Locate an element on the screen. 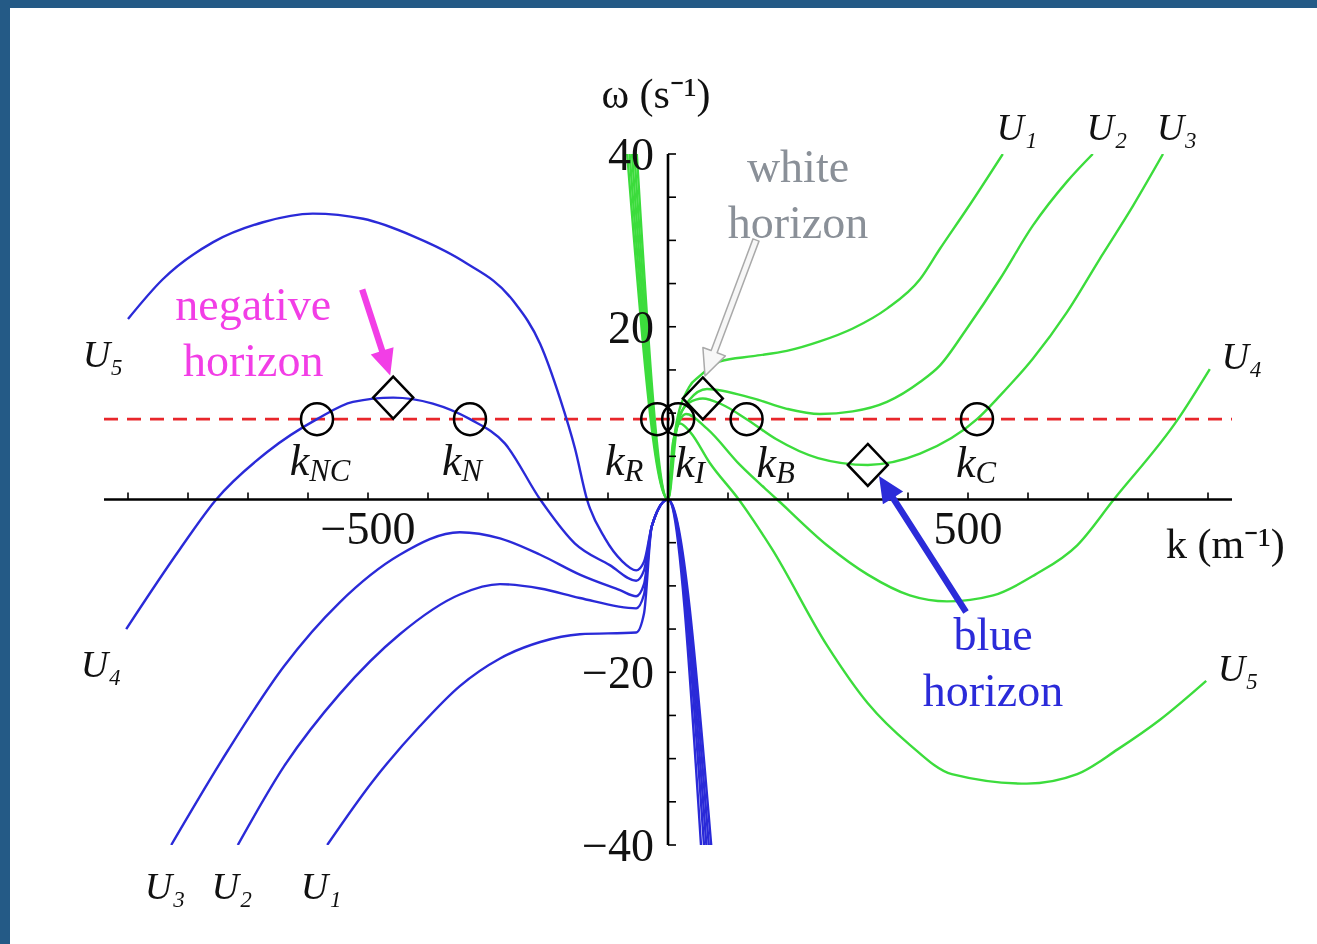 The width and height of the screenshot is (1317, 944). annotation: k$_{NC}$ is located at coordinates (320, 462).